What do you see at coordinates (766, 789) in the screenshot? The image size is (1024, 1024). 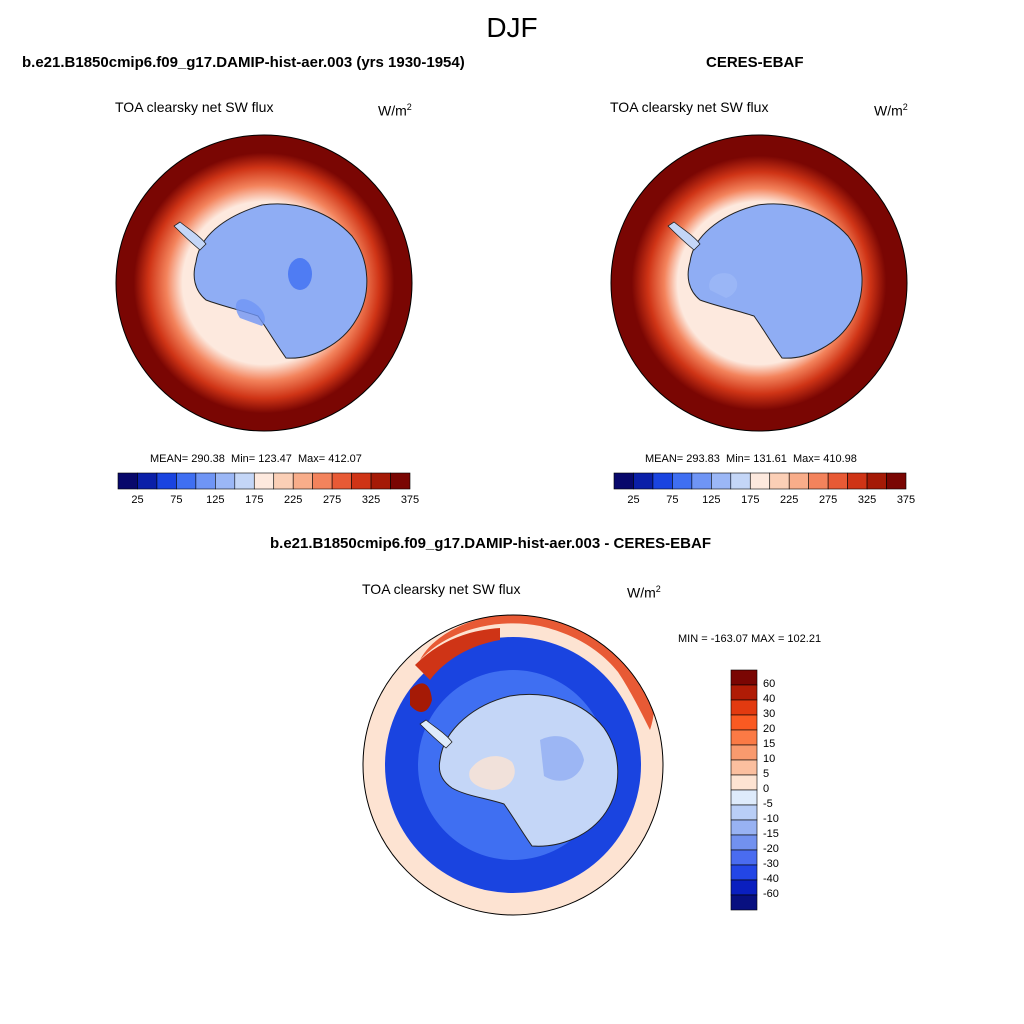 I see `diff-colorbar-tick-label: 0` at bounding box center [766, 789].